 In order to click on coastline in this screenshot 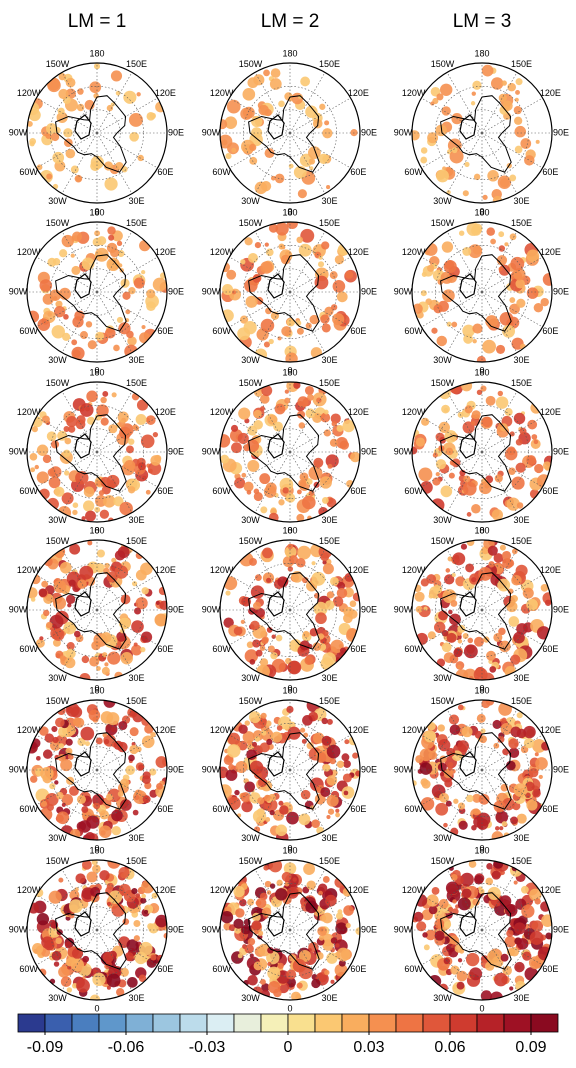, I will do `click(91, 931)`.